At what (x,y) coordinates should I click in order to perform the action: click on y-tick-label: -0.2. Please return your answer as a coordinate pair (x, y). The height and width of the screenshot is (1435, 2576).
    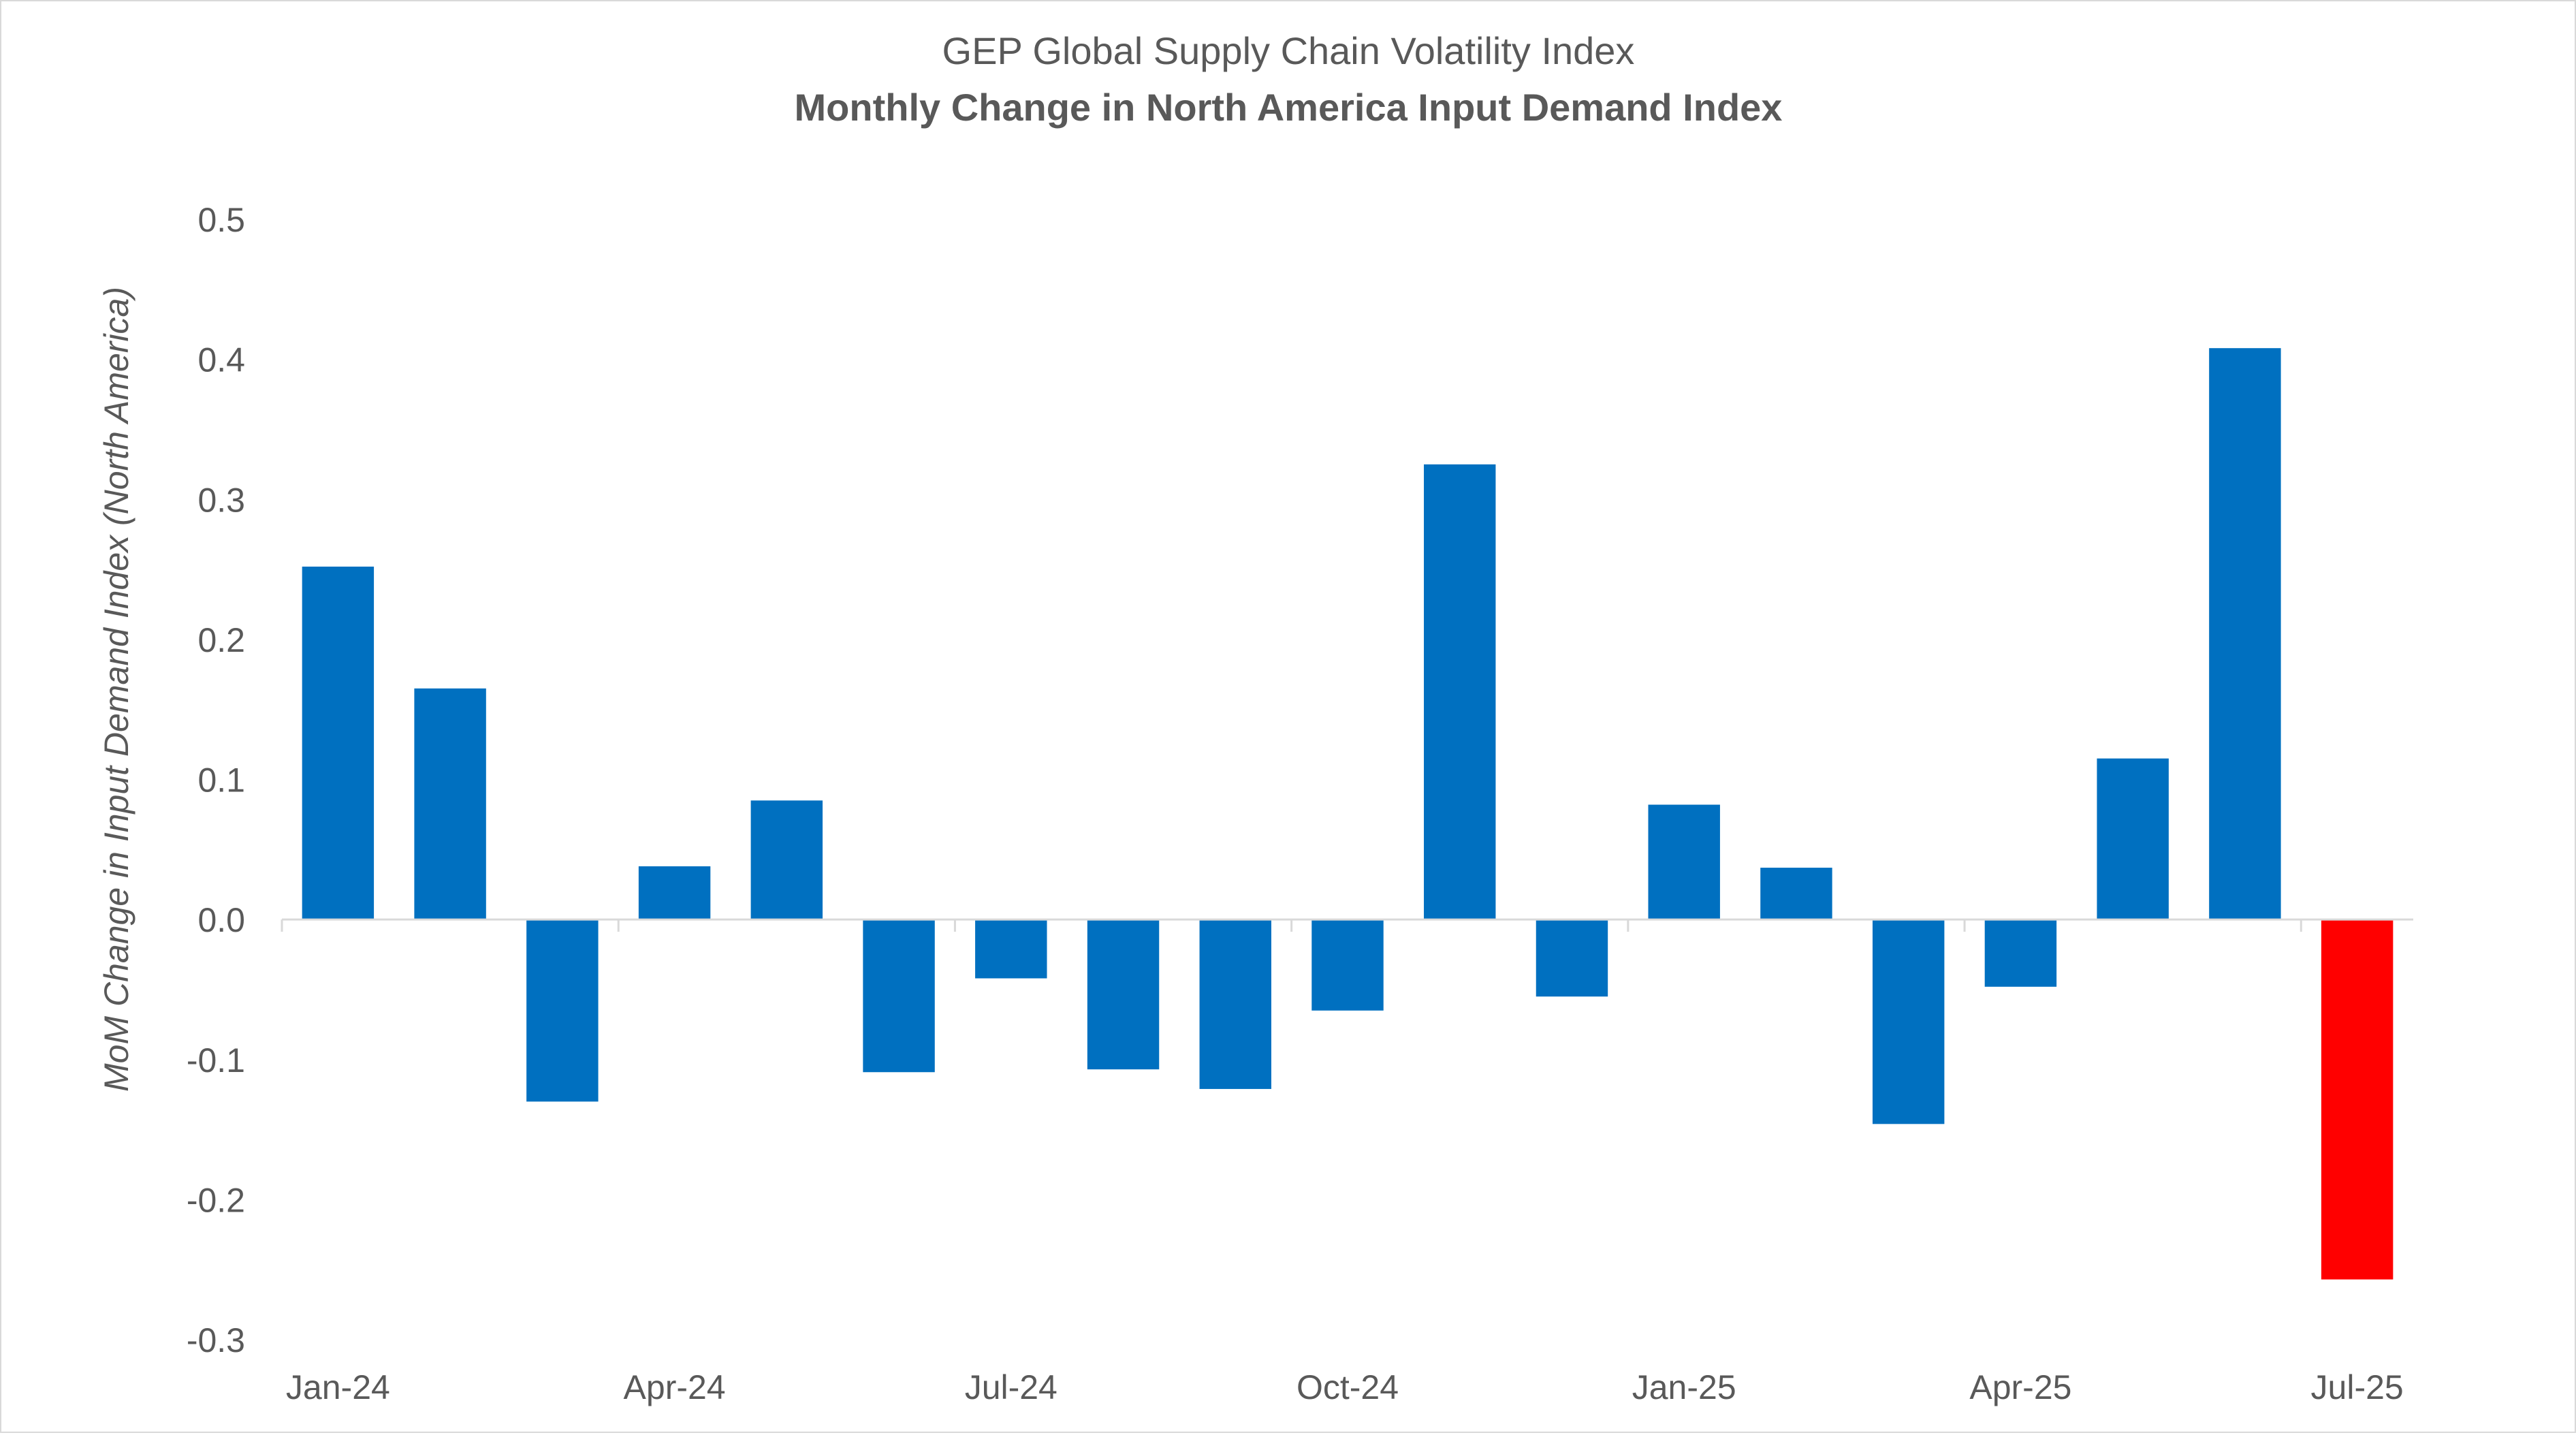
    Looking at the image, I should click on (216, 1200).